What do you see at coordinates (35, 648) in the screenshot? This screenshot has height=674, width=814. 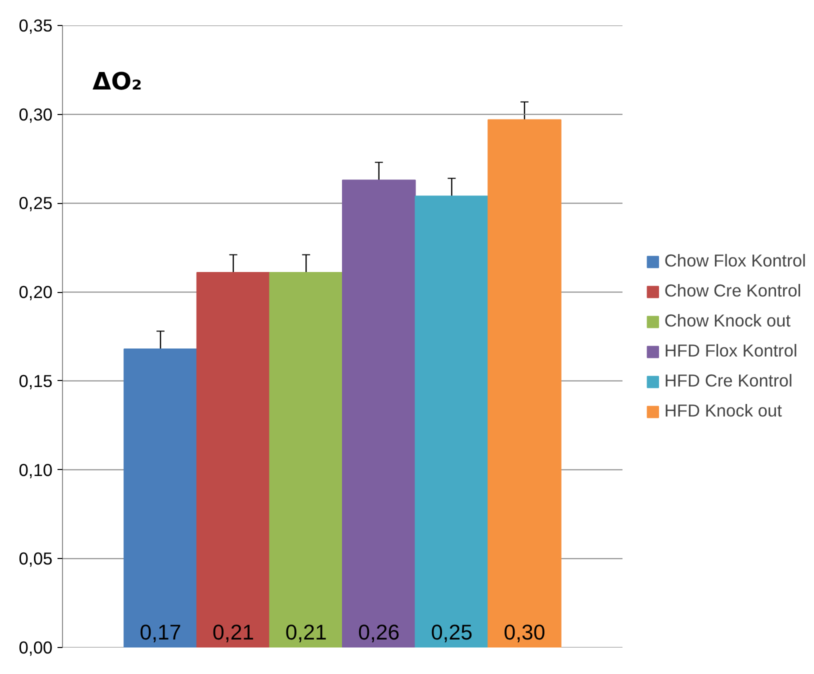 I see `y-tick-label: 0,00` at bounding box center [35, 648].